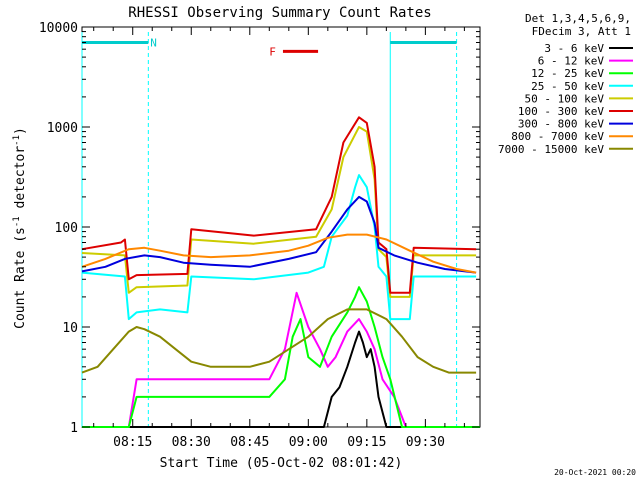 Image resolution: width=640 pixels, height=480 pixels. What do you see at coordinates (557, 136) in the screenshot?
I see `legend-entry-label: 800 - 7000 keV` at bounding box center [557, 136].